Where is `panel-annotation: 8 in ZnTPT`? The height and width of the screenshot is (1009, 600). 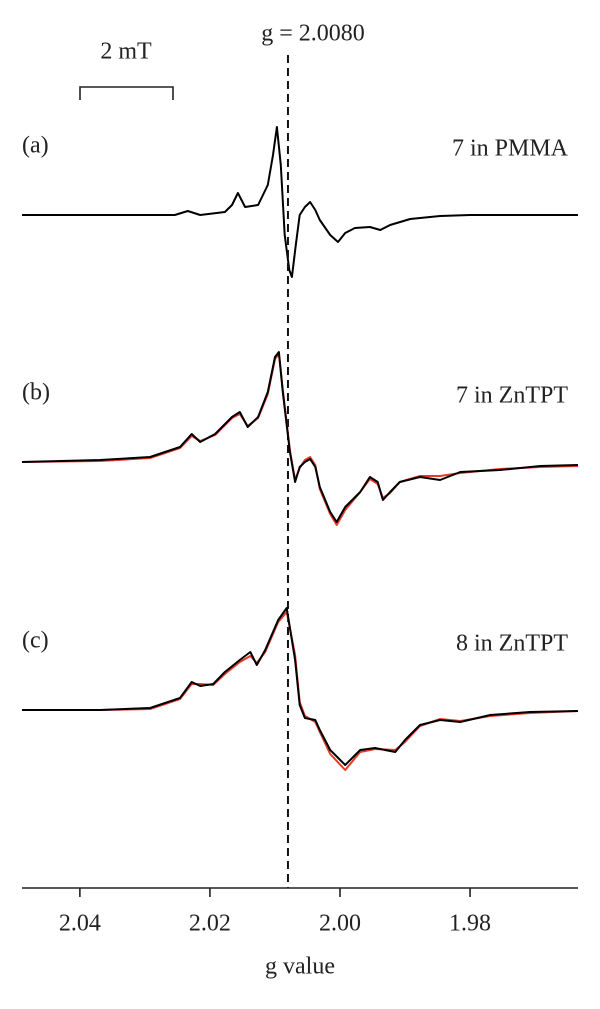
panel-annotation: 8 in ZnTPT is located at coordinates (512, 644).